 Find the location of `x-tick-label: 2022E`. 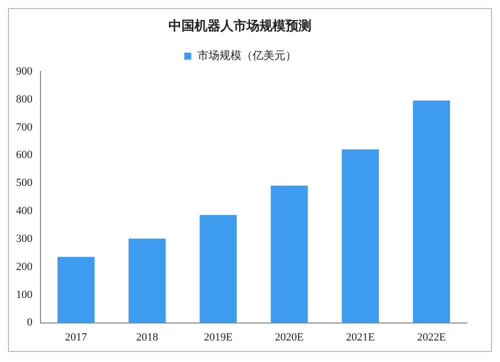

x-tick-label: 2022E is located at coordinates (431, 337).